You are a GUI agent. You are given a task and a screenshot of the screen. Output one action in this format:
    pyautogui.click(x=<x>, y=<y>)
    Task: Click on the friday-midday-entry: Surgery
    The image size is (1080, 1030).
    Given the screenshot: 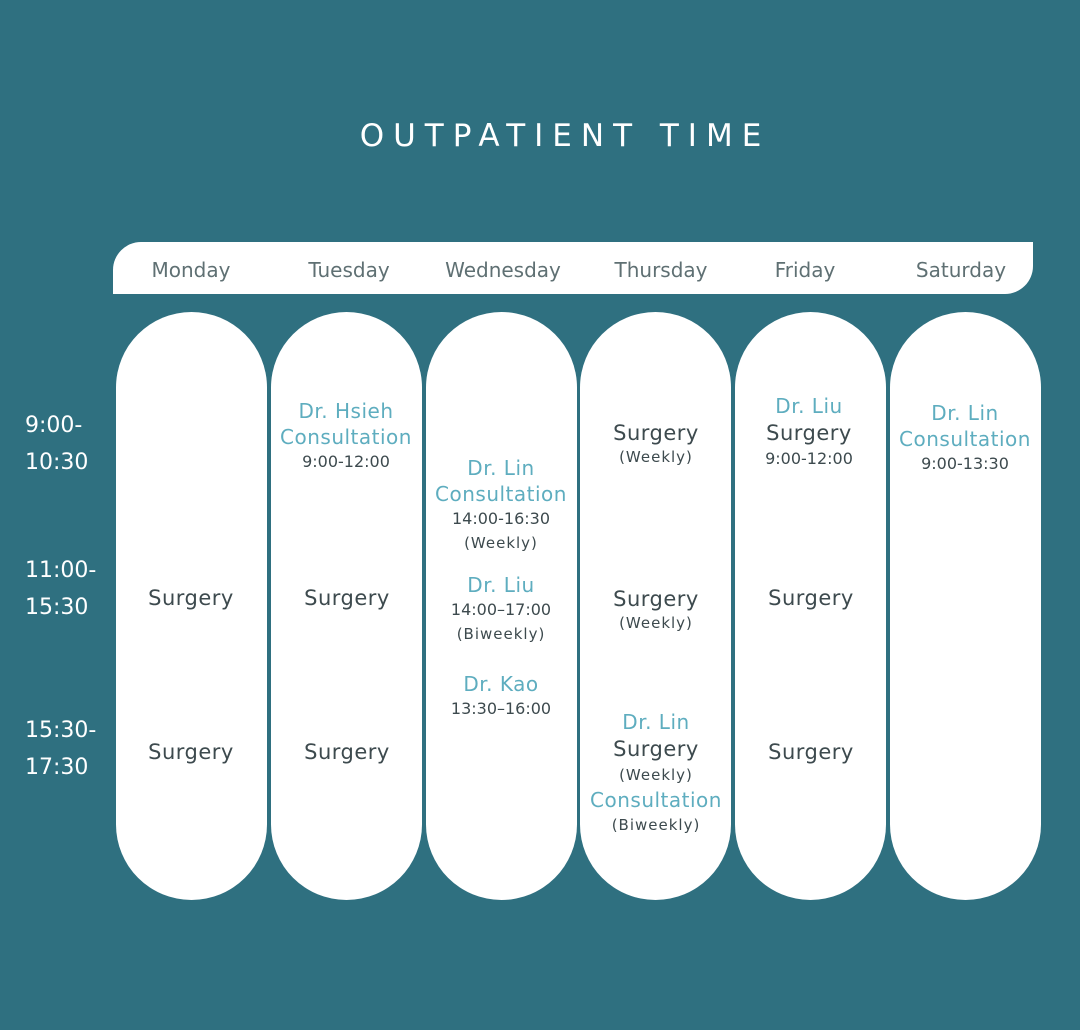 What is the action you would take?
    pyautogui.click(x=811, y=598)
    